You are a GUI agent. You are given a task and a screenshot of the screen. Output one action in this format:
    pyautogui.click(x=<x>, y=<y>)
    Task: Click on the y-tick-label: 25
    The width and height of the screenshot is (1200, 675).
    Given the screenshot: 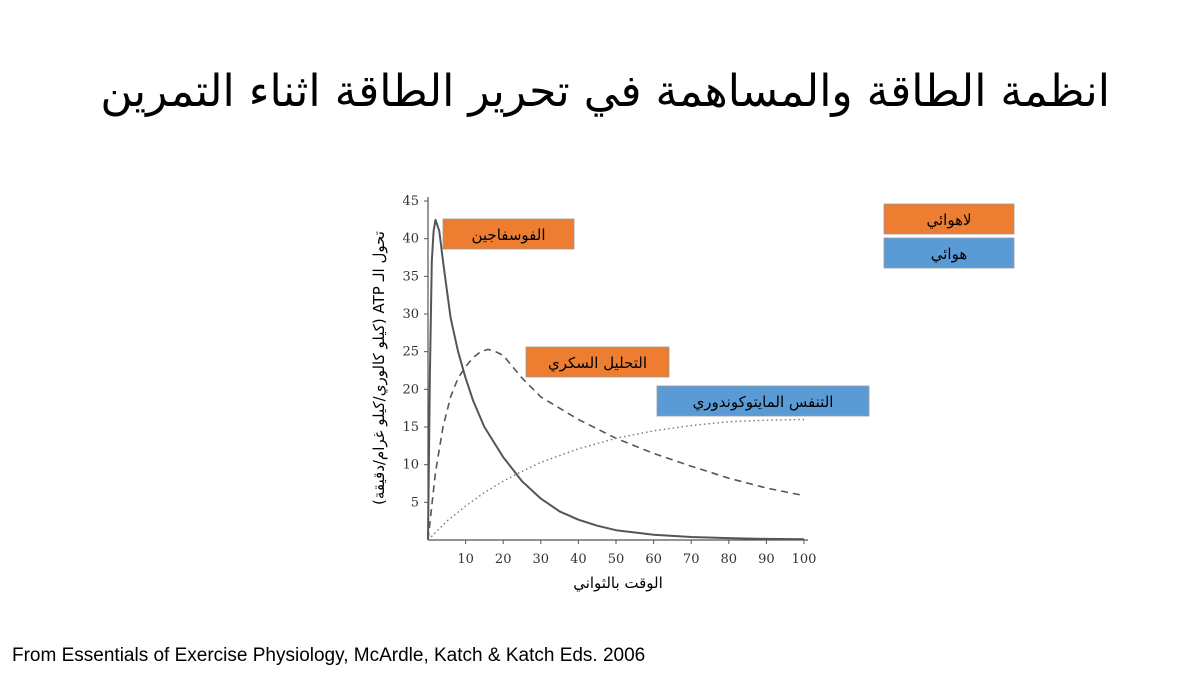 What is the action you would take?
    pyautogui.click(x=410, y=352)
    